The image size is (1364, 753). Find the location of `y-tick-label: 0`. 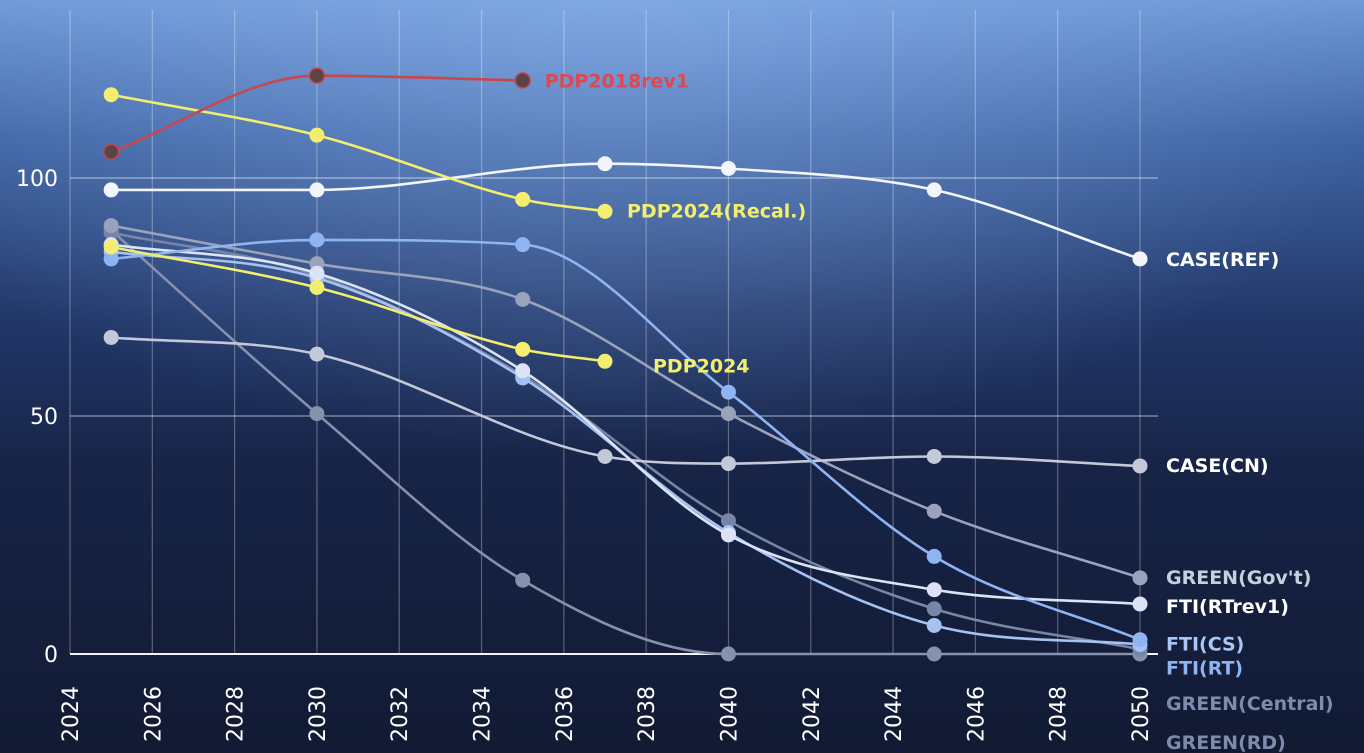

y-tick-label: 0 is located at coordinates (51, 655).